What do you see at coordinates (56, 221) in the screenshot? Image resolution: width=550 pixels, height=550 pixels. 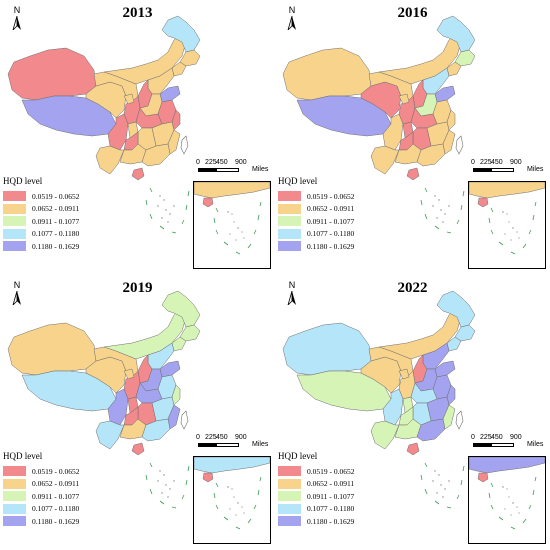 I see `legend-label: 0.0911 - 0.1077` at bounding box center [56, 221].